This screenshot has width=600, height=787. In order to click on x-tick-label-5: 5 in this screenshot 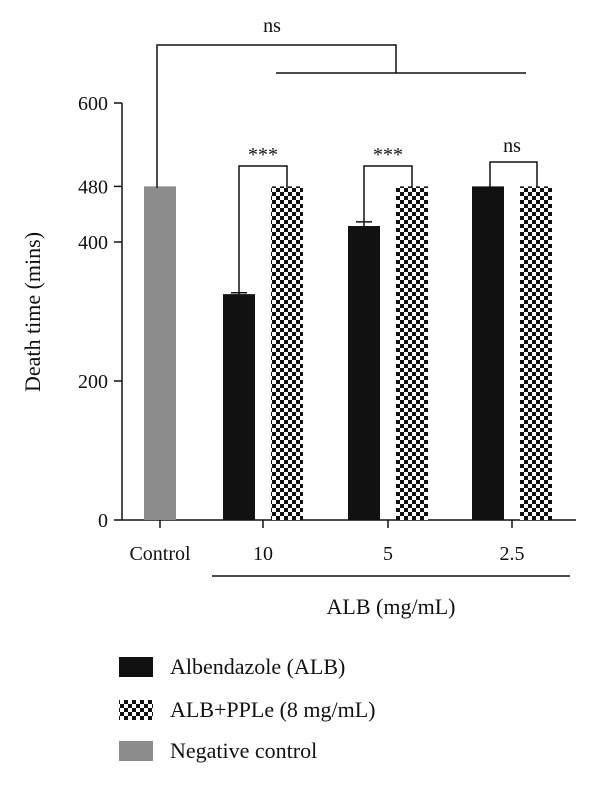, I will do `click(388, 554)`.